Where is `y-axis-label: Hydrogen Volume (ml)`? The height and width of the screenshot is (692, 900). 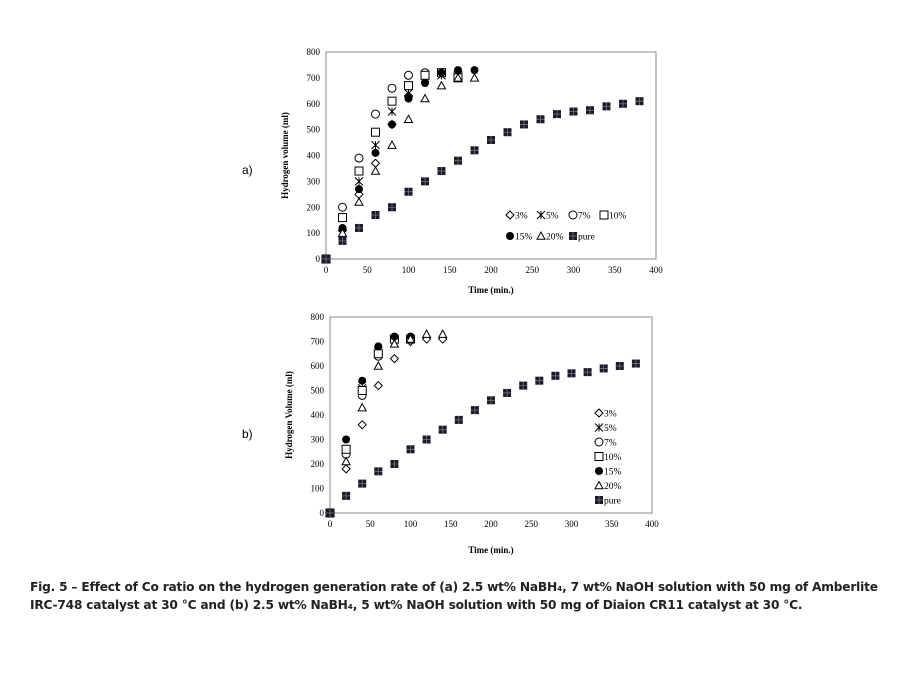
y-axis-label: Hydrogen Volume (ml) is located at coordinates (289, 415).